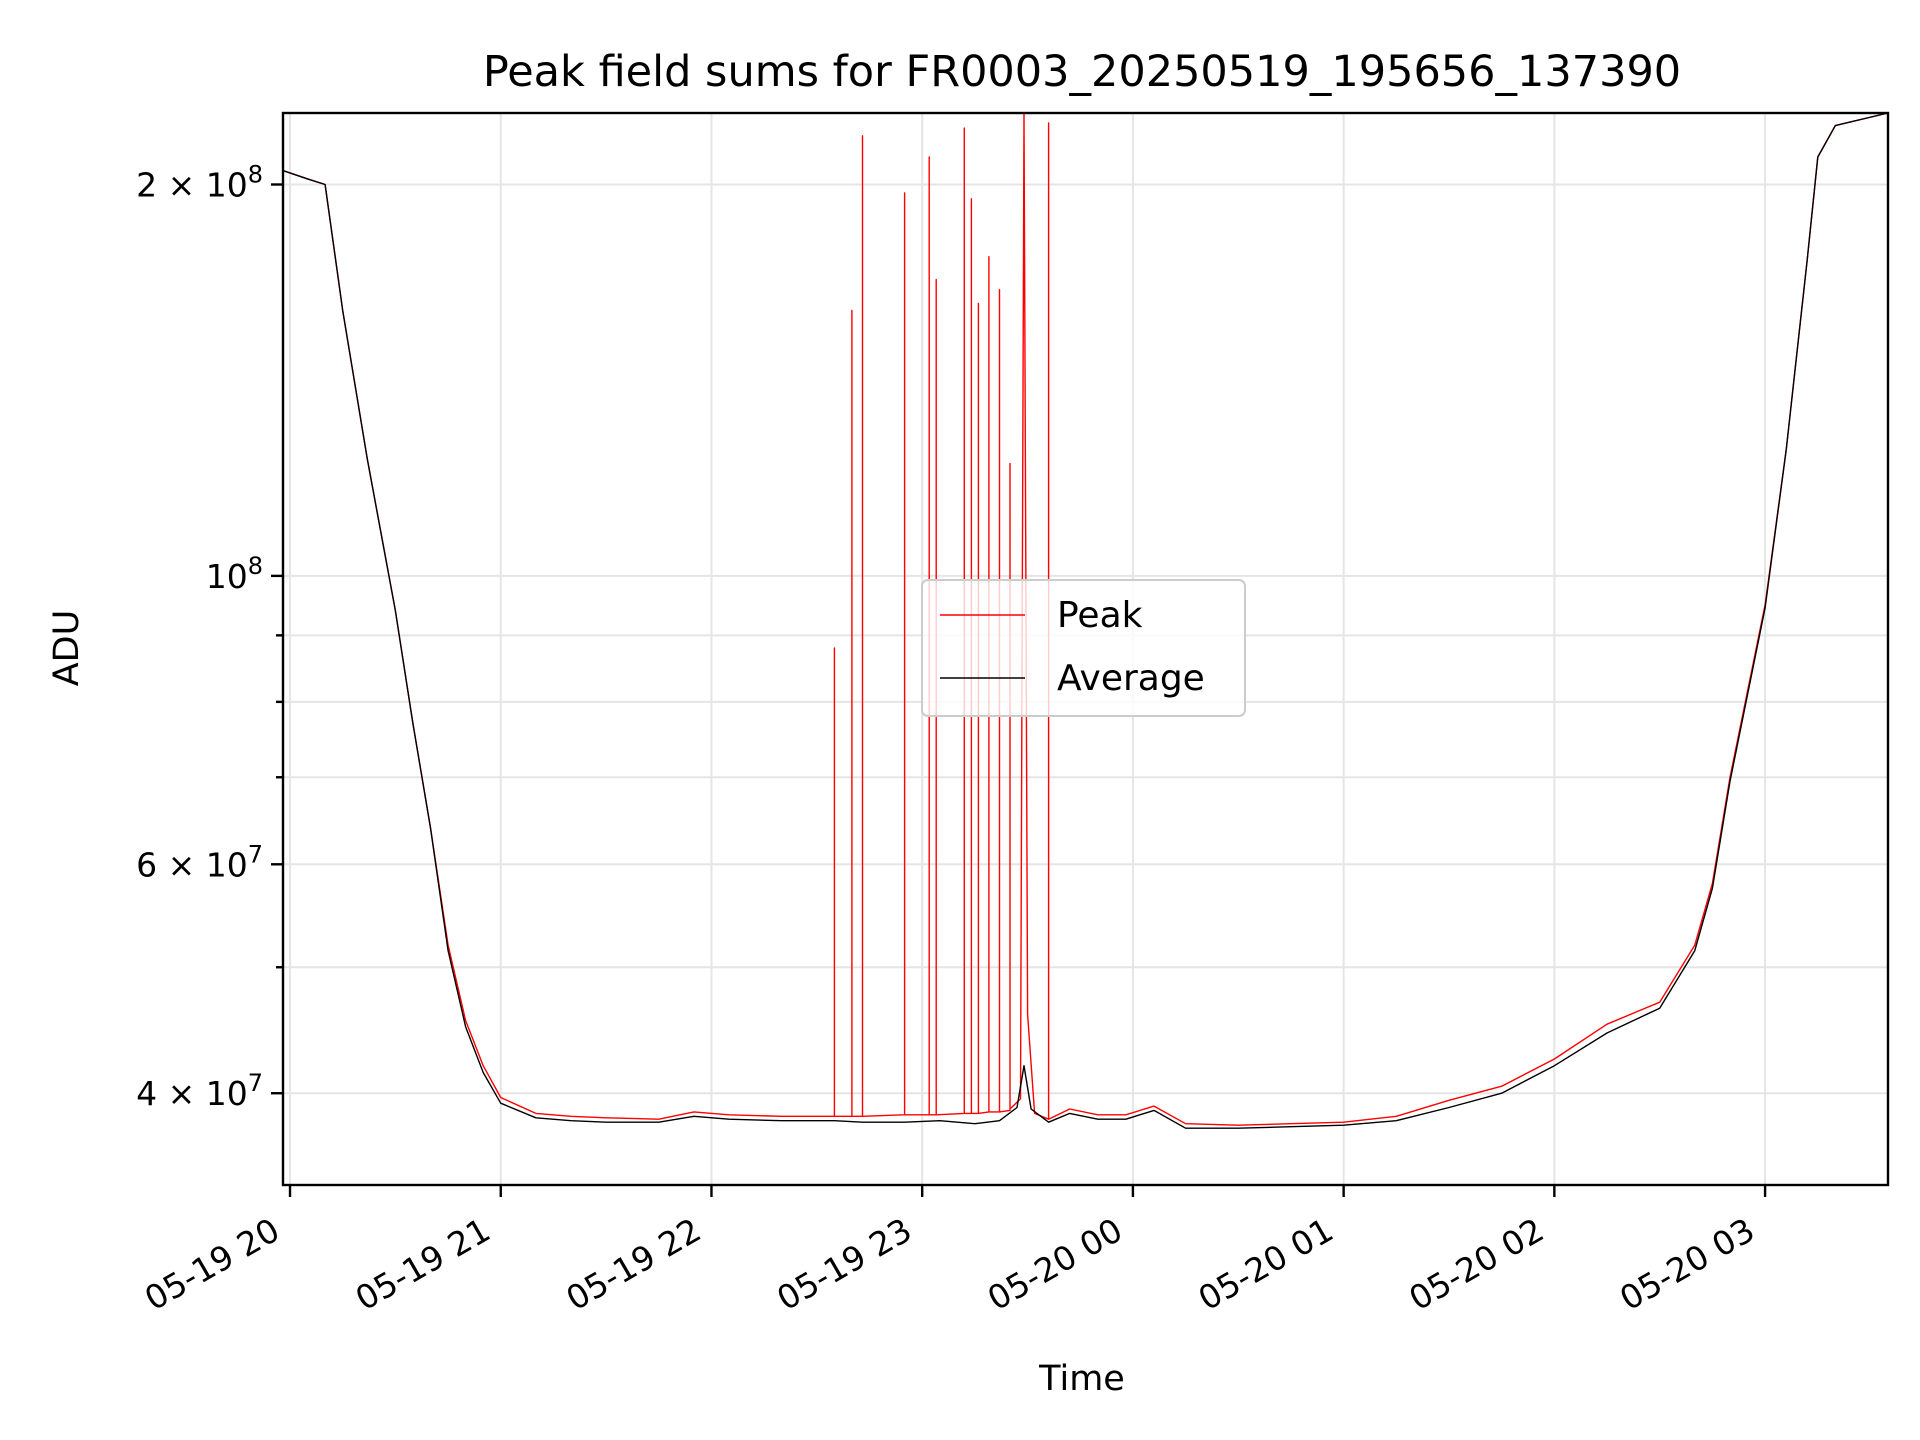 The width and height of the screenshot is (1920, 1440). I want to click on x-tick-label: 05-19 20, so click(212, 1264).